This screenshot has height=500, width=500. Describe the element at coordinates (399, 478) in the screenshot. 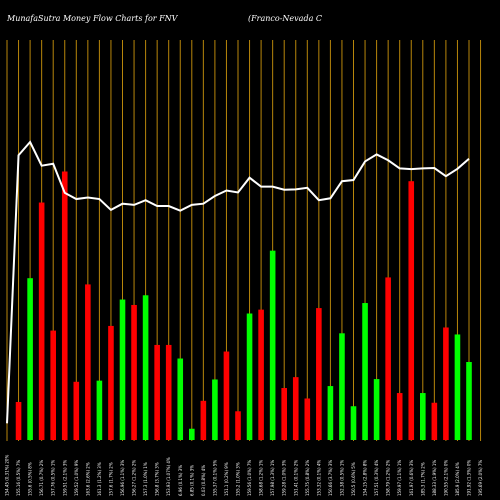

I see `x-tick-label: 159.97 (1.1%) 1%` at that location.